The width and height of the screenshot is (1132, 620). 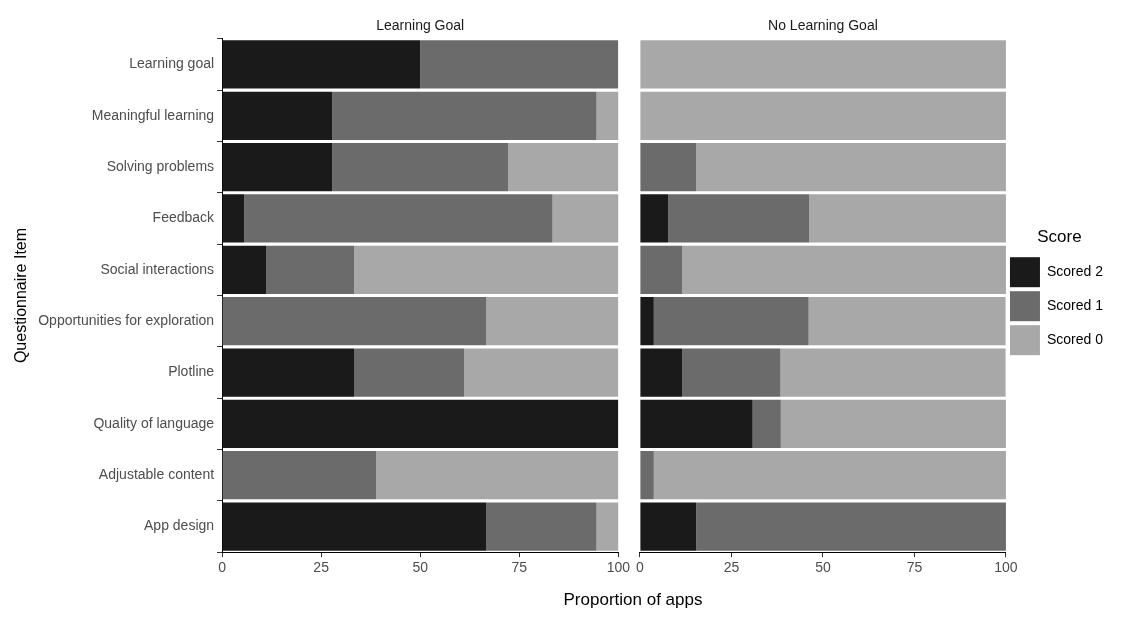 I want to click on y-tick-label: Learning goal, so click(x=172, y=63).